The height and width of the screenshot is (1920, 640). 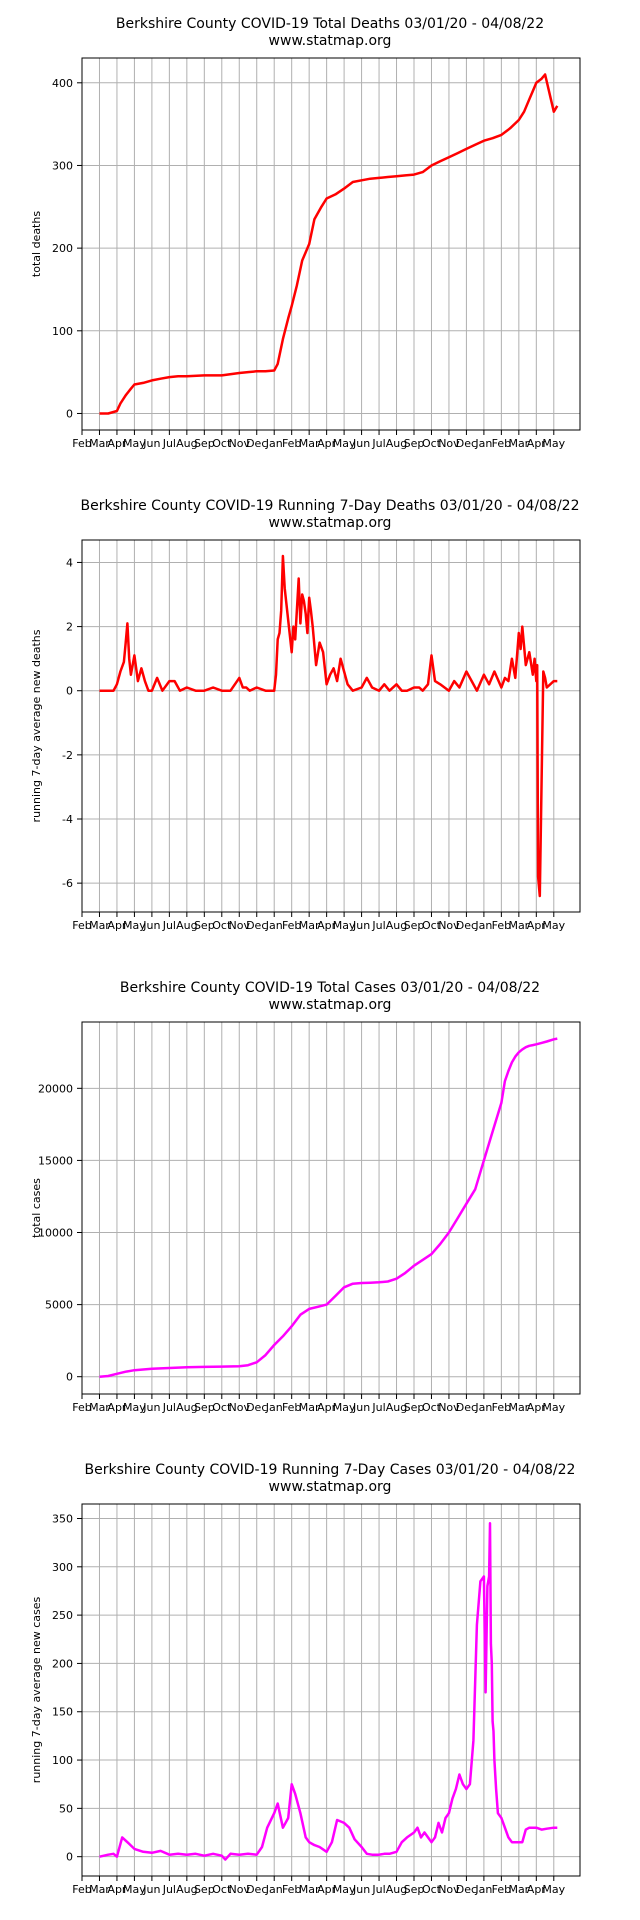 What do you see at coordinates (36, 1208) in the screenshot?
I see `y-axis-label: total cases` at bounding box center [36, 1208].